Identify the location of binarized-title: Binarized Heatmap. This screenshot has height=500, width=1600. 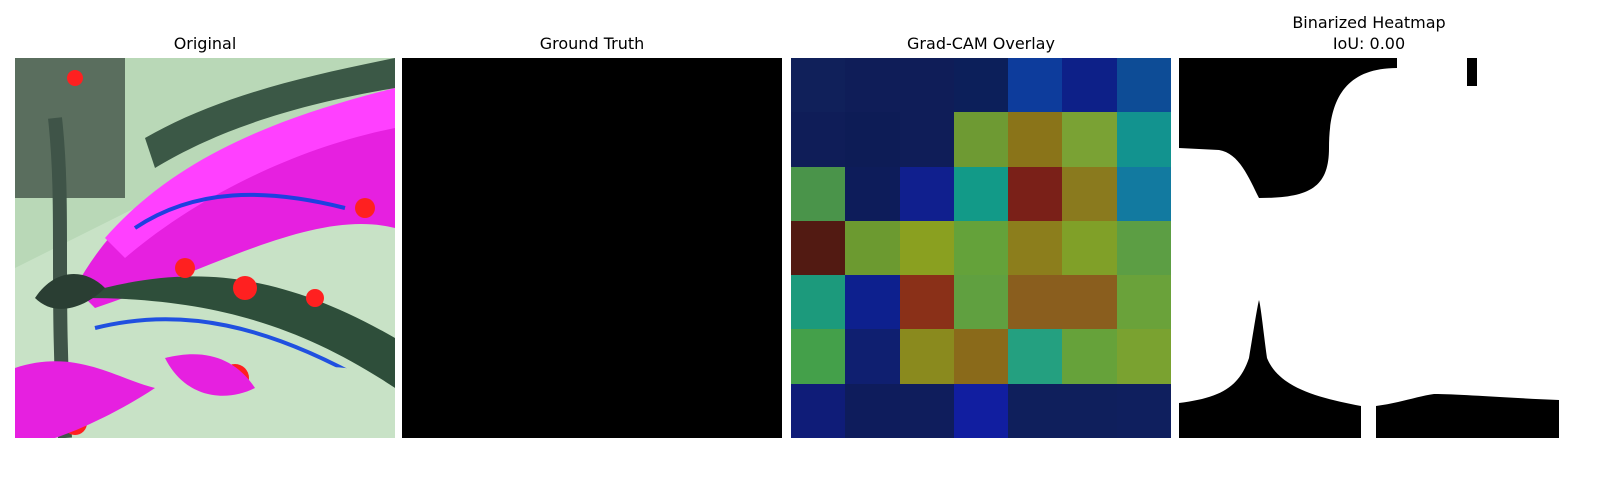
(1369, 22).